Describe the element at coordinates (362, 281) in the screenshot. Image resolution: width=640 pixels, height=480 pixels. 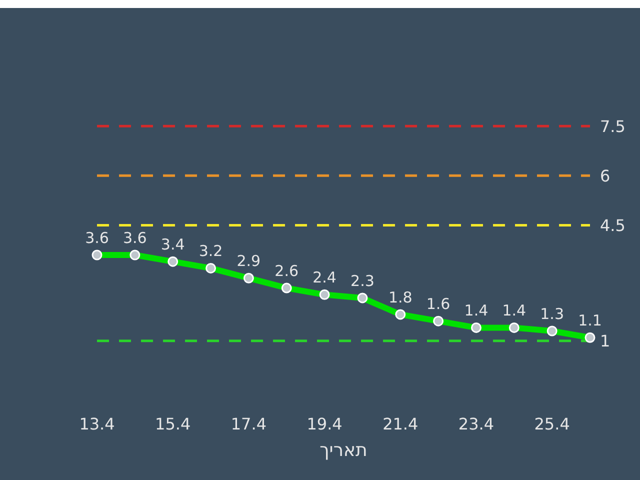
I see `data-label: 2.3` at that location.